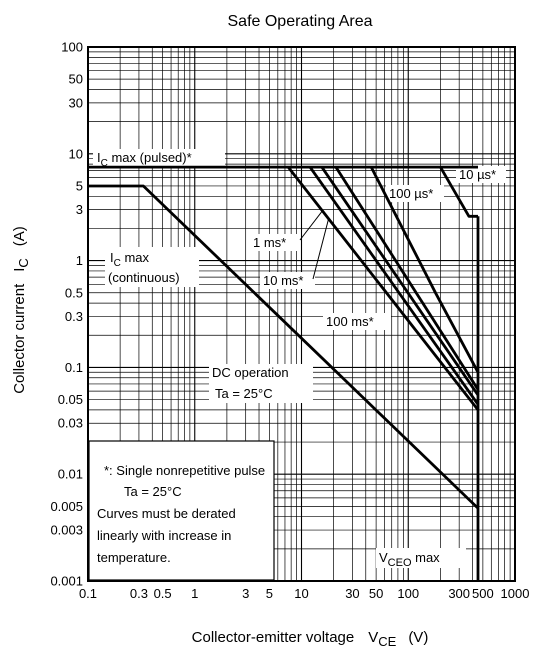 This screenshot has height=651, width=534. What do you see at coordinates (408, 593) in the screenshot?
I see `x-tick-label: 100` at bounding box center [408, 593].